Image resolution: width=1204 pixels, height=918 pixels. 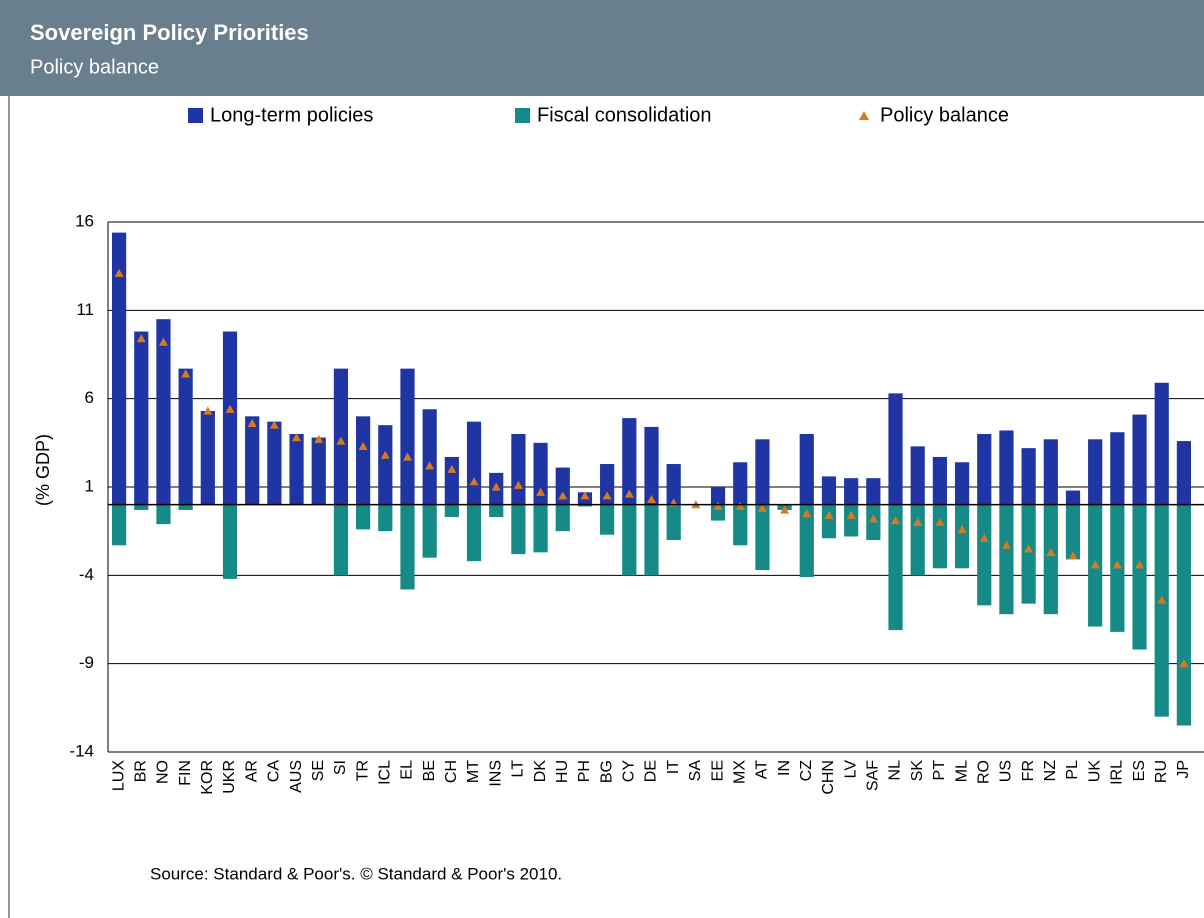 What do you see at coordinates (651, 771) in the screenshot?
I see `x-tick-label: DE` at bounding box center [651, 771].